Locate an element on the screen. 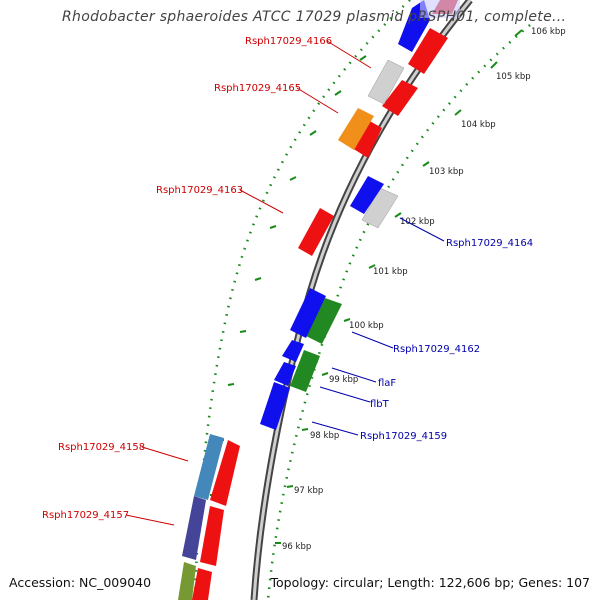 This screenshot has height=604, width=600. gene-label-4163: Rsph17029_4163 is located at coordinates (199, 190).